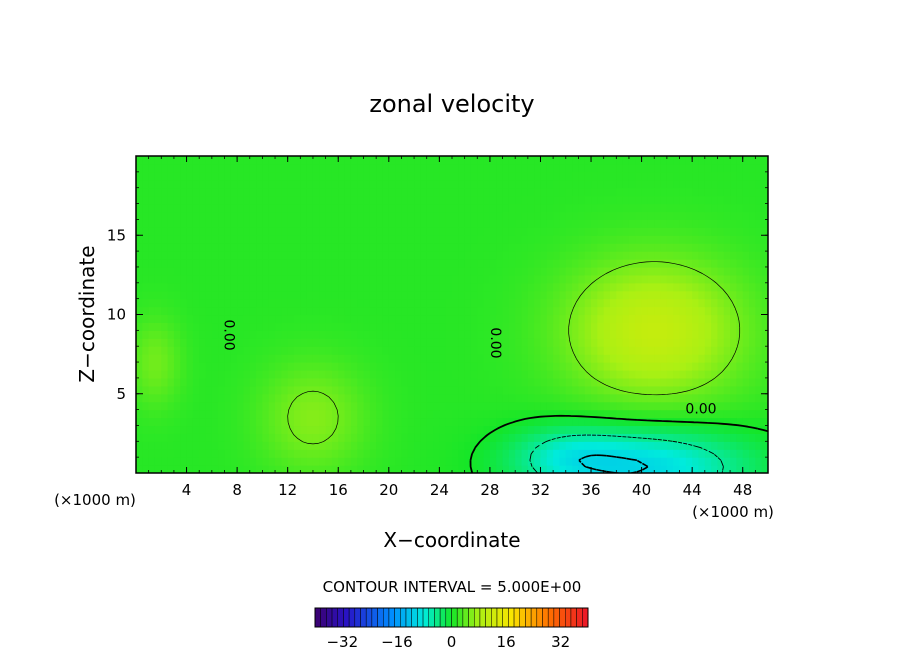  What do you see at coordinates (560, 642) in the screenshot?
I see `colorbar-tick-label: 32` at bounding box center [560, 642].